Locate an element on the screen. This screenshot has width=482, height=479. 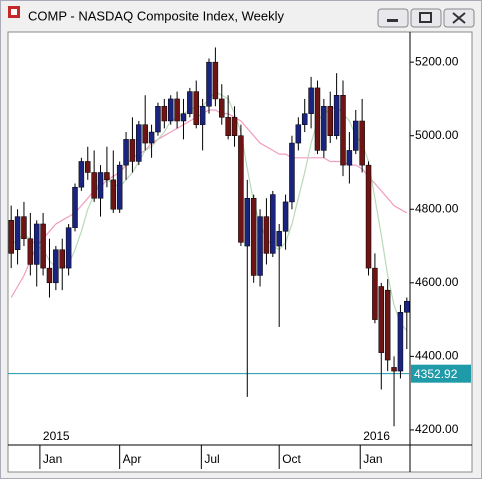
y-tick-label: 4400.00 is located at coordinates (437, 356).